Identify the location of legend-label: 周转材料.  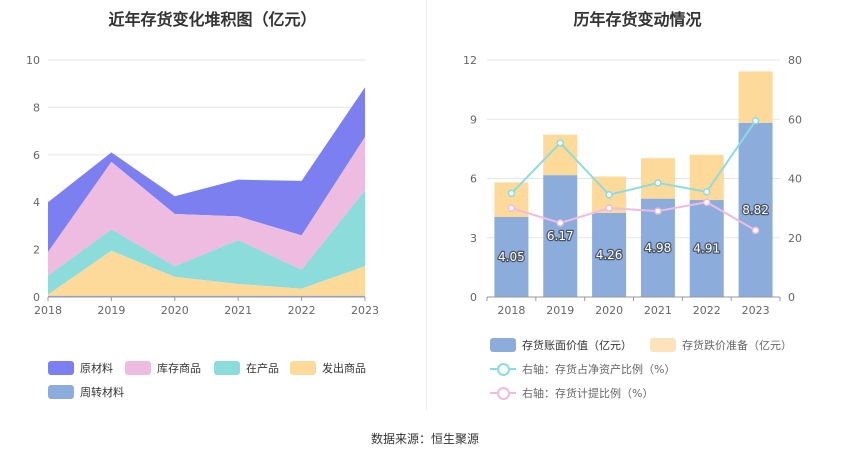
(102, 392).